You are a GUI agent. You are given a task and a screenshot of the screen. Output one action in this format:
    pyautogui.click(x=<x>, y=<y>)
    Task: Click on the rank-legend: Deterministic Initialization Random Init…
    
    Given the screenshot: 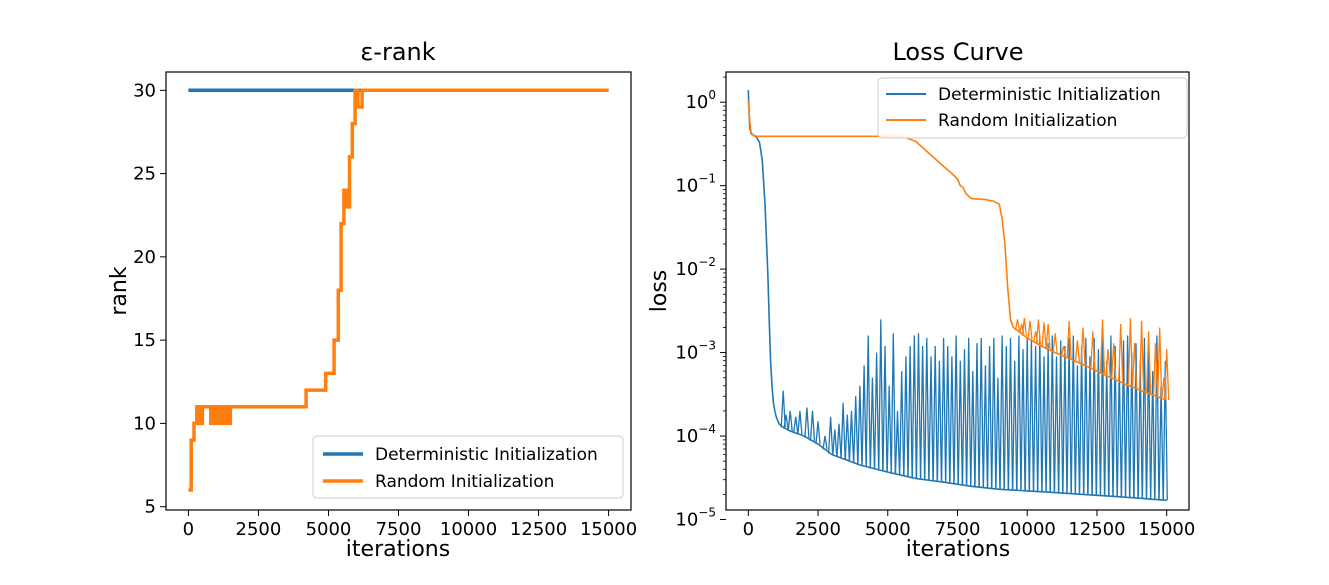 What is the action you would take?
    pyautogui.click(x=468, y=467)
    